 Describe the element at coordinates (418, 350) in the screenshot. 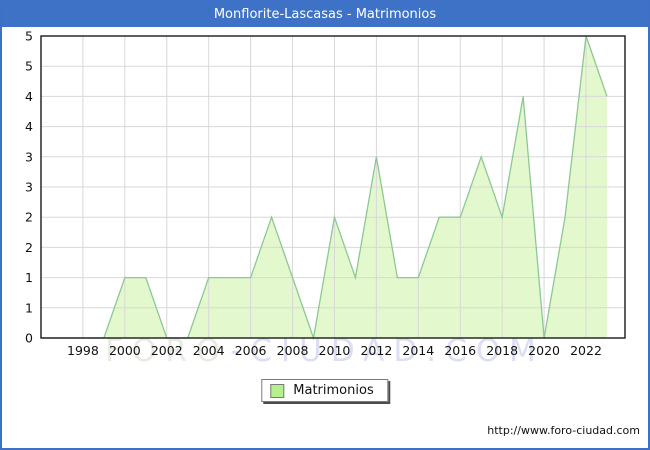

I see `x-tick-label: 2014` at that location.